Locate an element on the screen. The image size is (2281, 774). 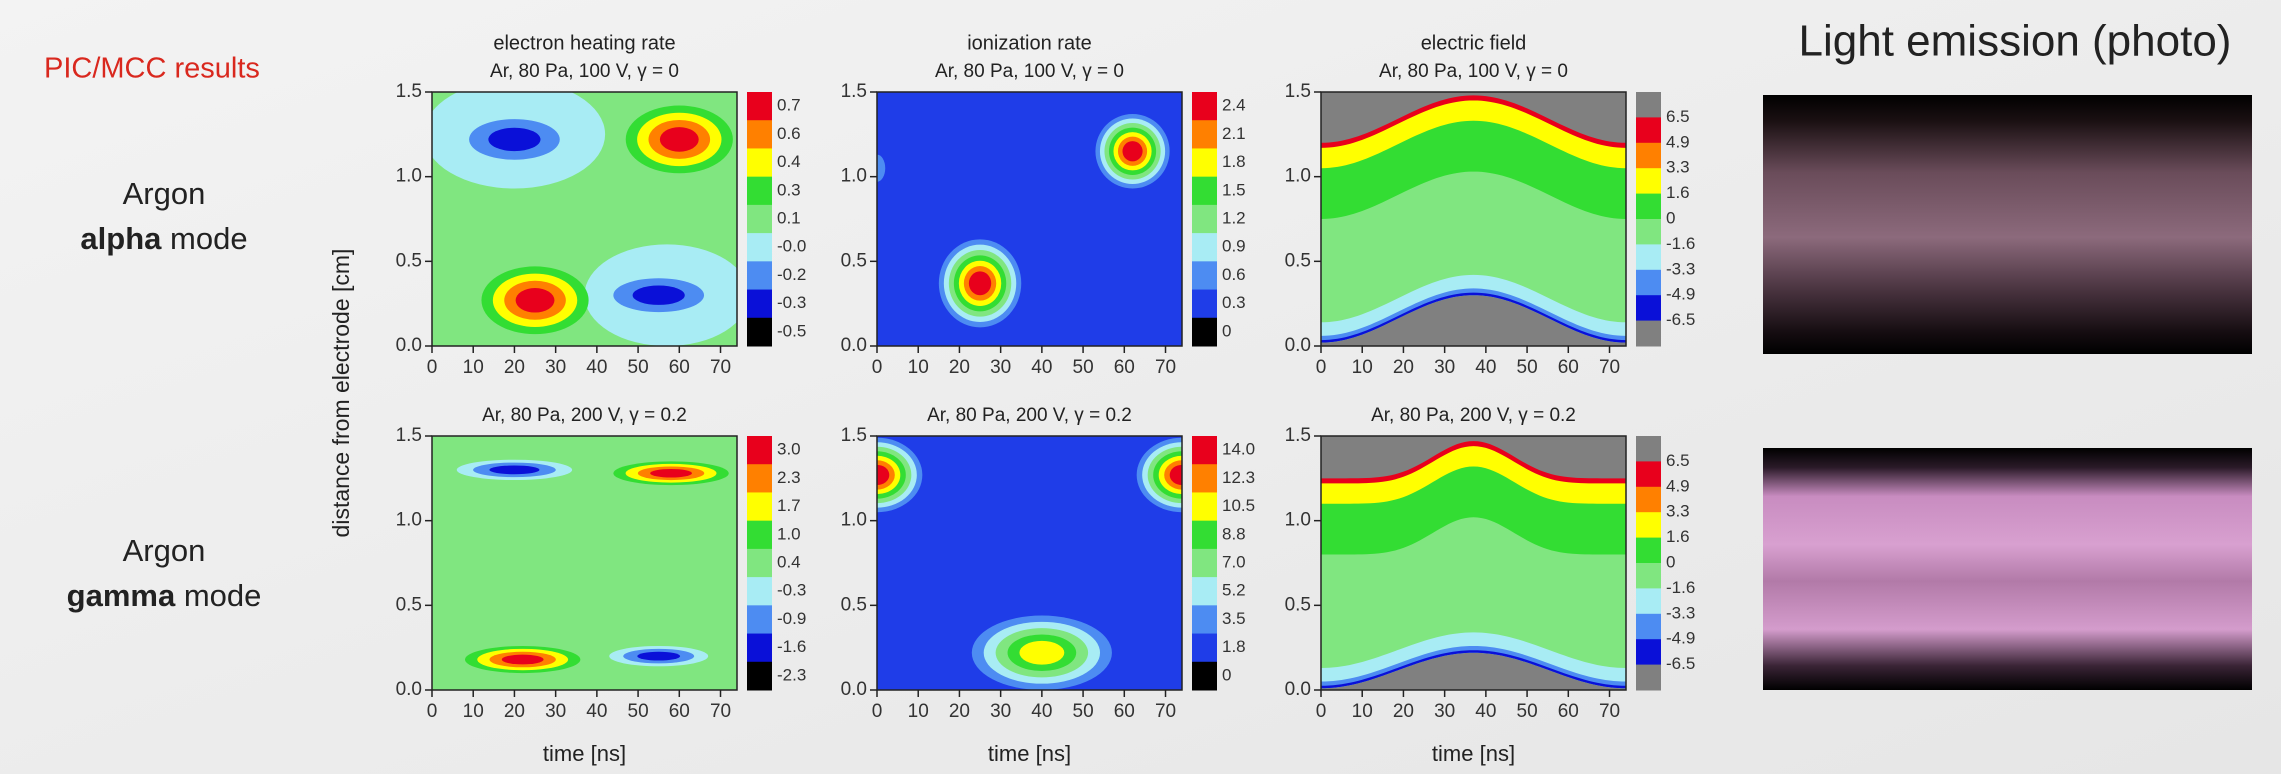
mode-suffix: mode is located at coordinates (223, 595).